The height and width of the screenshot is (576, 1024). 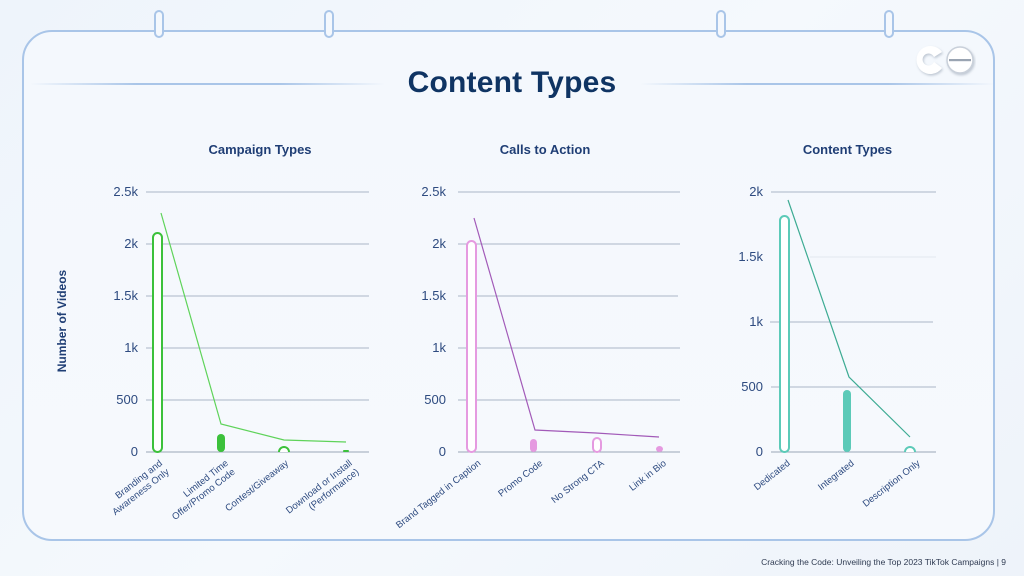 I want to click on bar-dedicated, so click(x=784, y=334).